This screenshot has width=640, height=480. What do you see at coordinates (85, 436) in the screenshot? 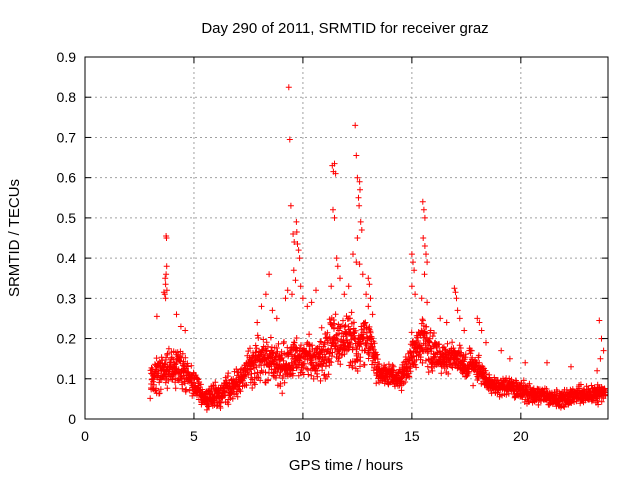
I see `x-tick-label: 0` at bounding box center [85, 436].